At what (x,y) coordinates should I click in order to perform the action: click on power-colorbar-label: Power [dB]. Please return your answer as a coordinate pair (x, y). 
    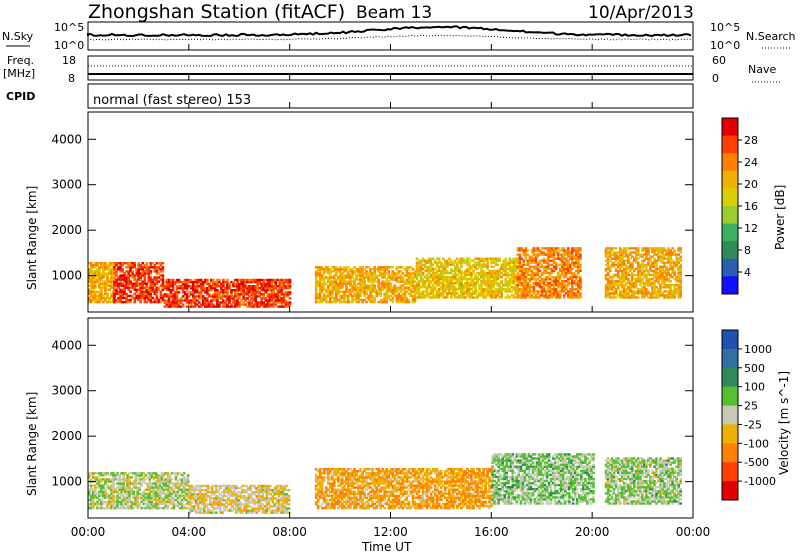
    Looking at the image, I should click on (780, 217).